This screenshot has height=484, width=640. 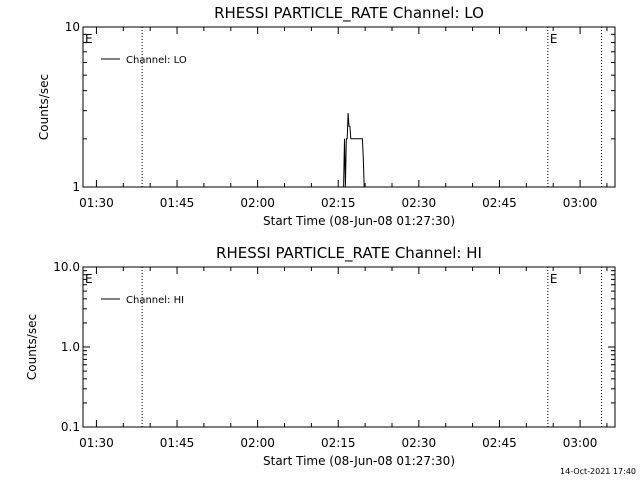 I want to click on y-tick-label: 10, so click(x=72, y=27).